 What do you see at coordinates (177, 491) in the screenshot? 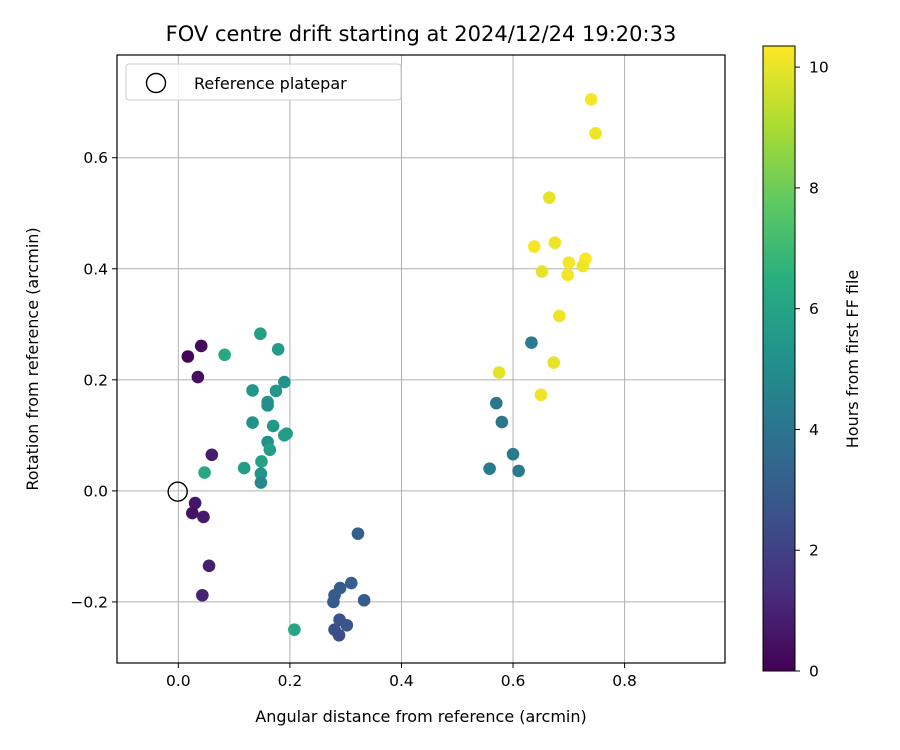
I see `reference-platepar-marker` at bounding box center [177, 491].